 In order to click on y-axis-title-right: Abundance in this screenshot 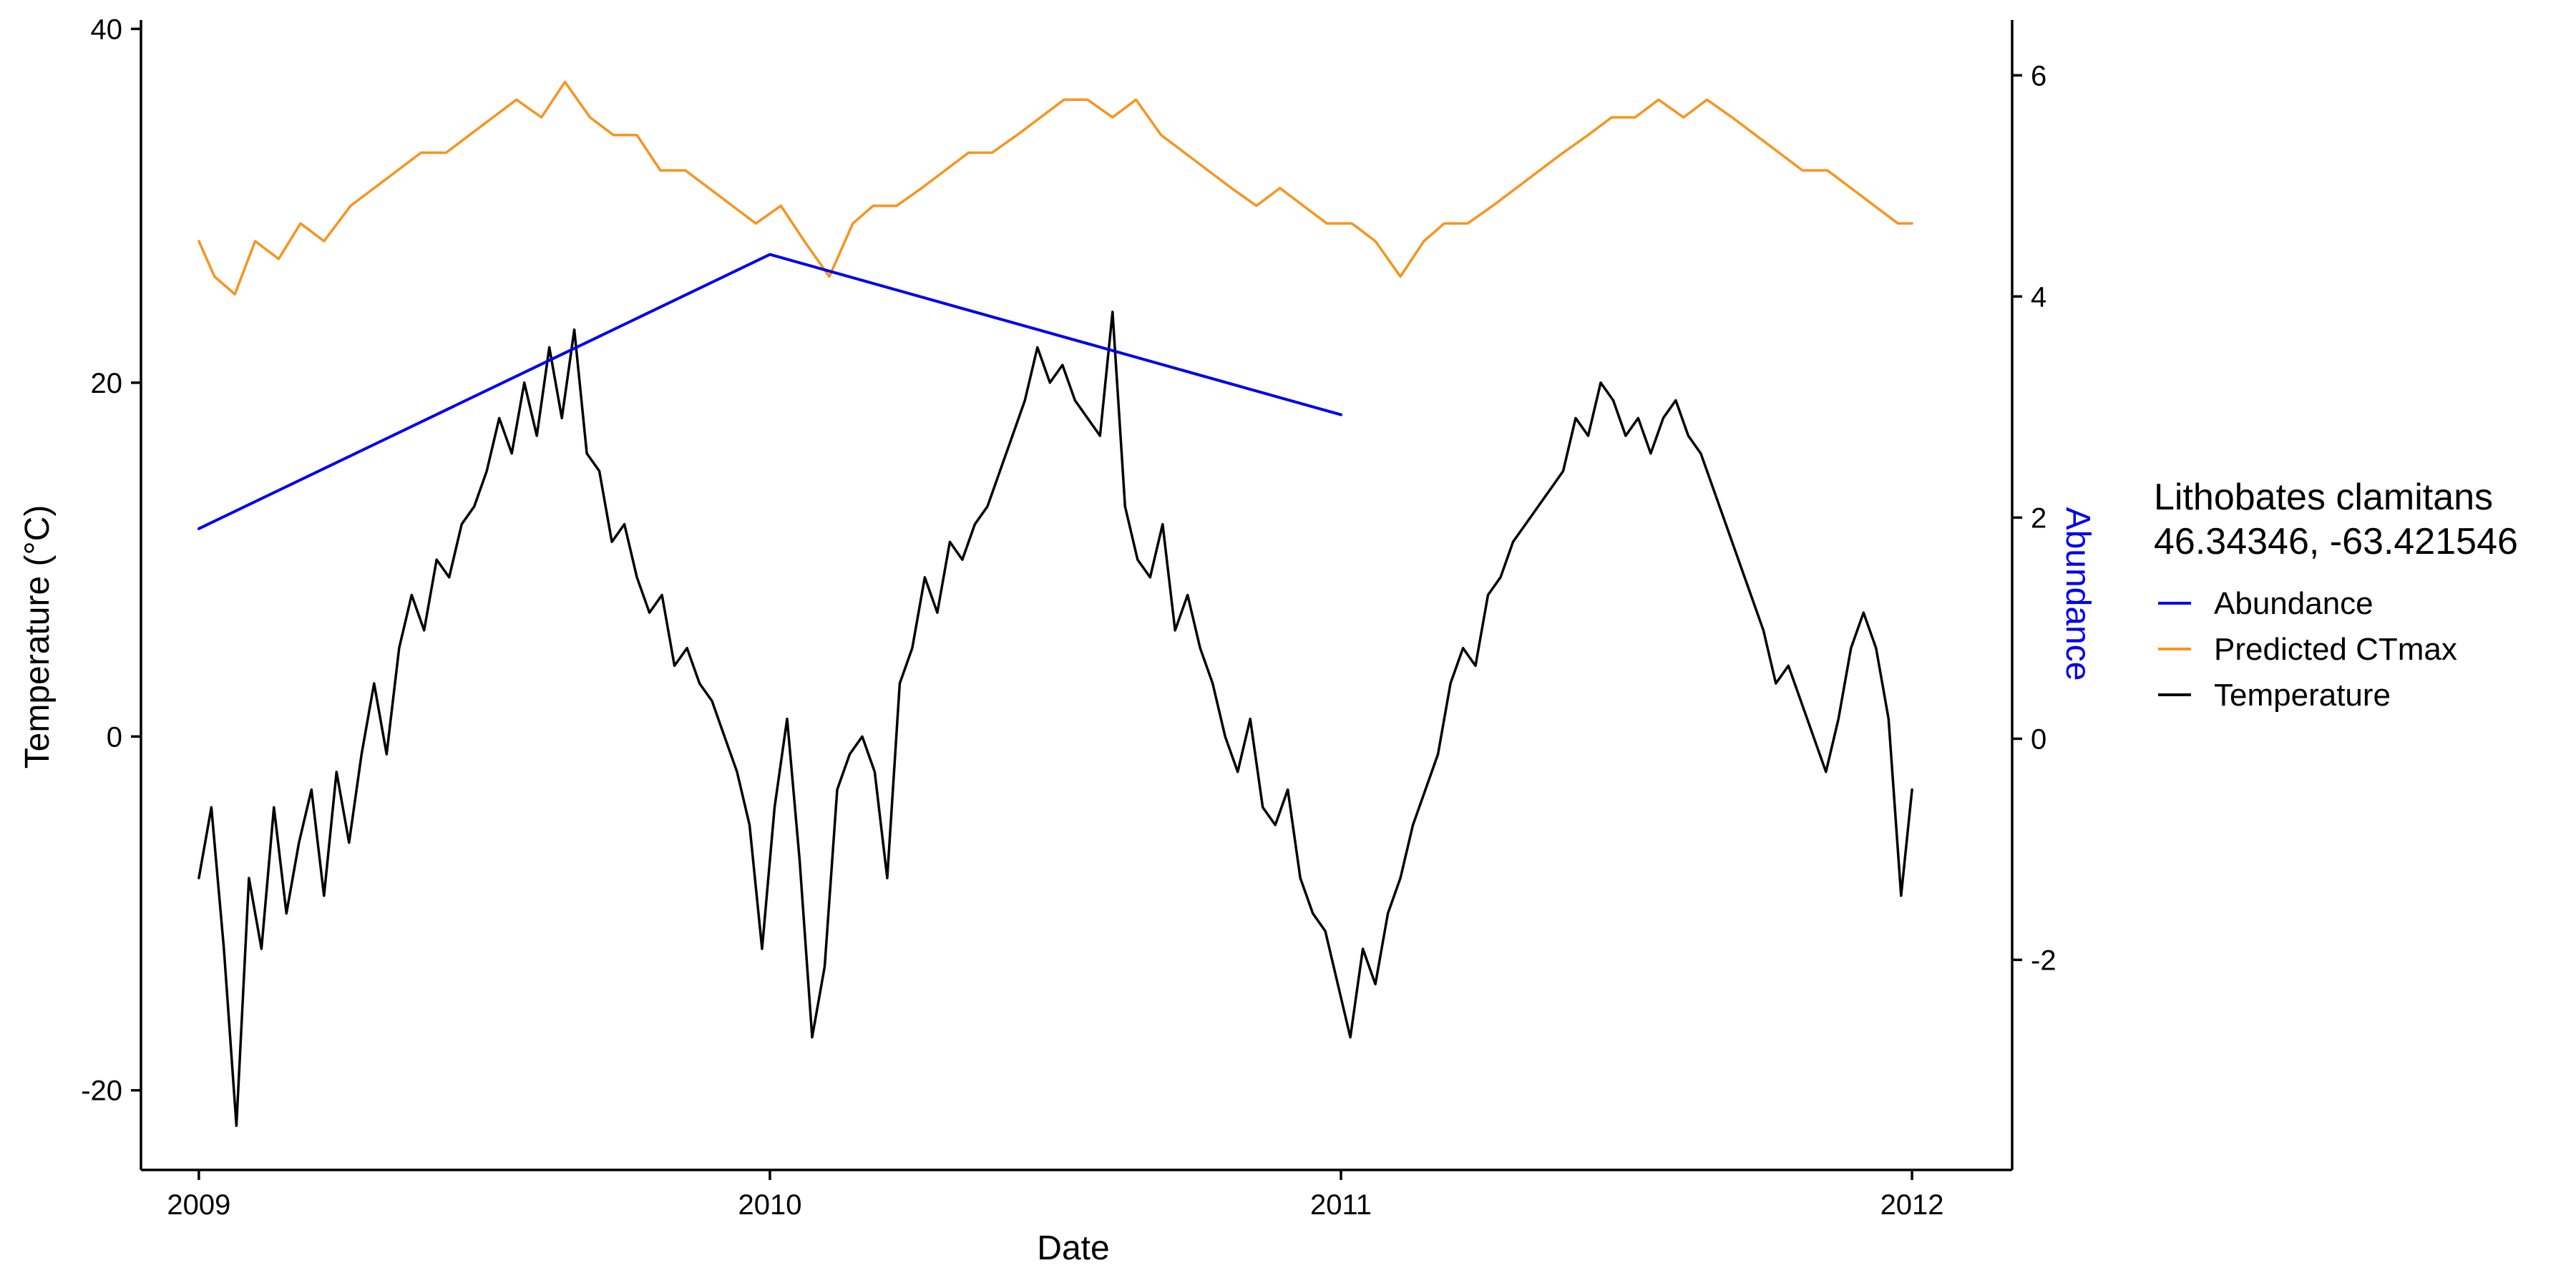, I will do `click(2078, 594)`.